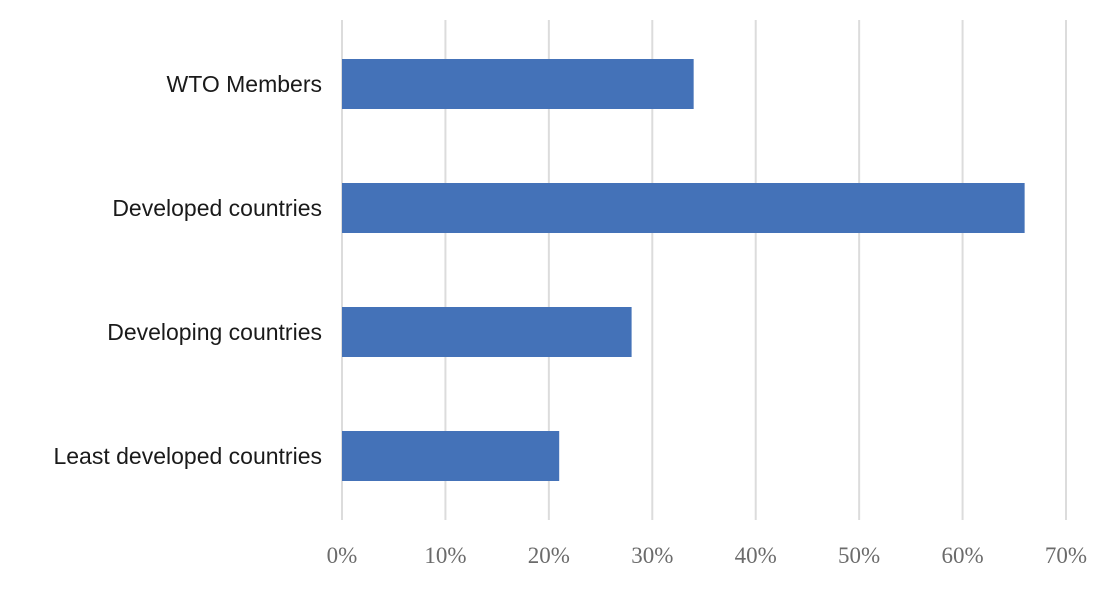 This screenshot has width=1117, height=597. What do you see at coordinates (214, 332) in the screenshot?
I see `category-label: Developing countries` at bounding box center [214, 332].